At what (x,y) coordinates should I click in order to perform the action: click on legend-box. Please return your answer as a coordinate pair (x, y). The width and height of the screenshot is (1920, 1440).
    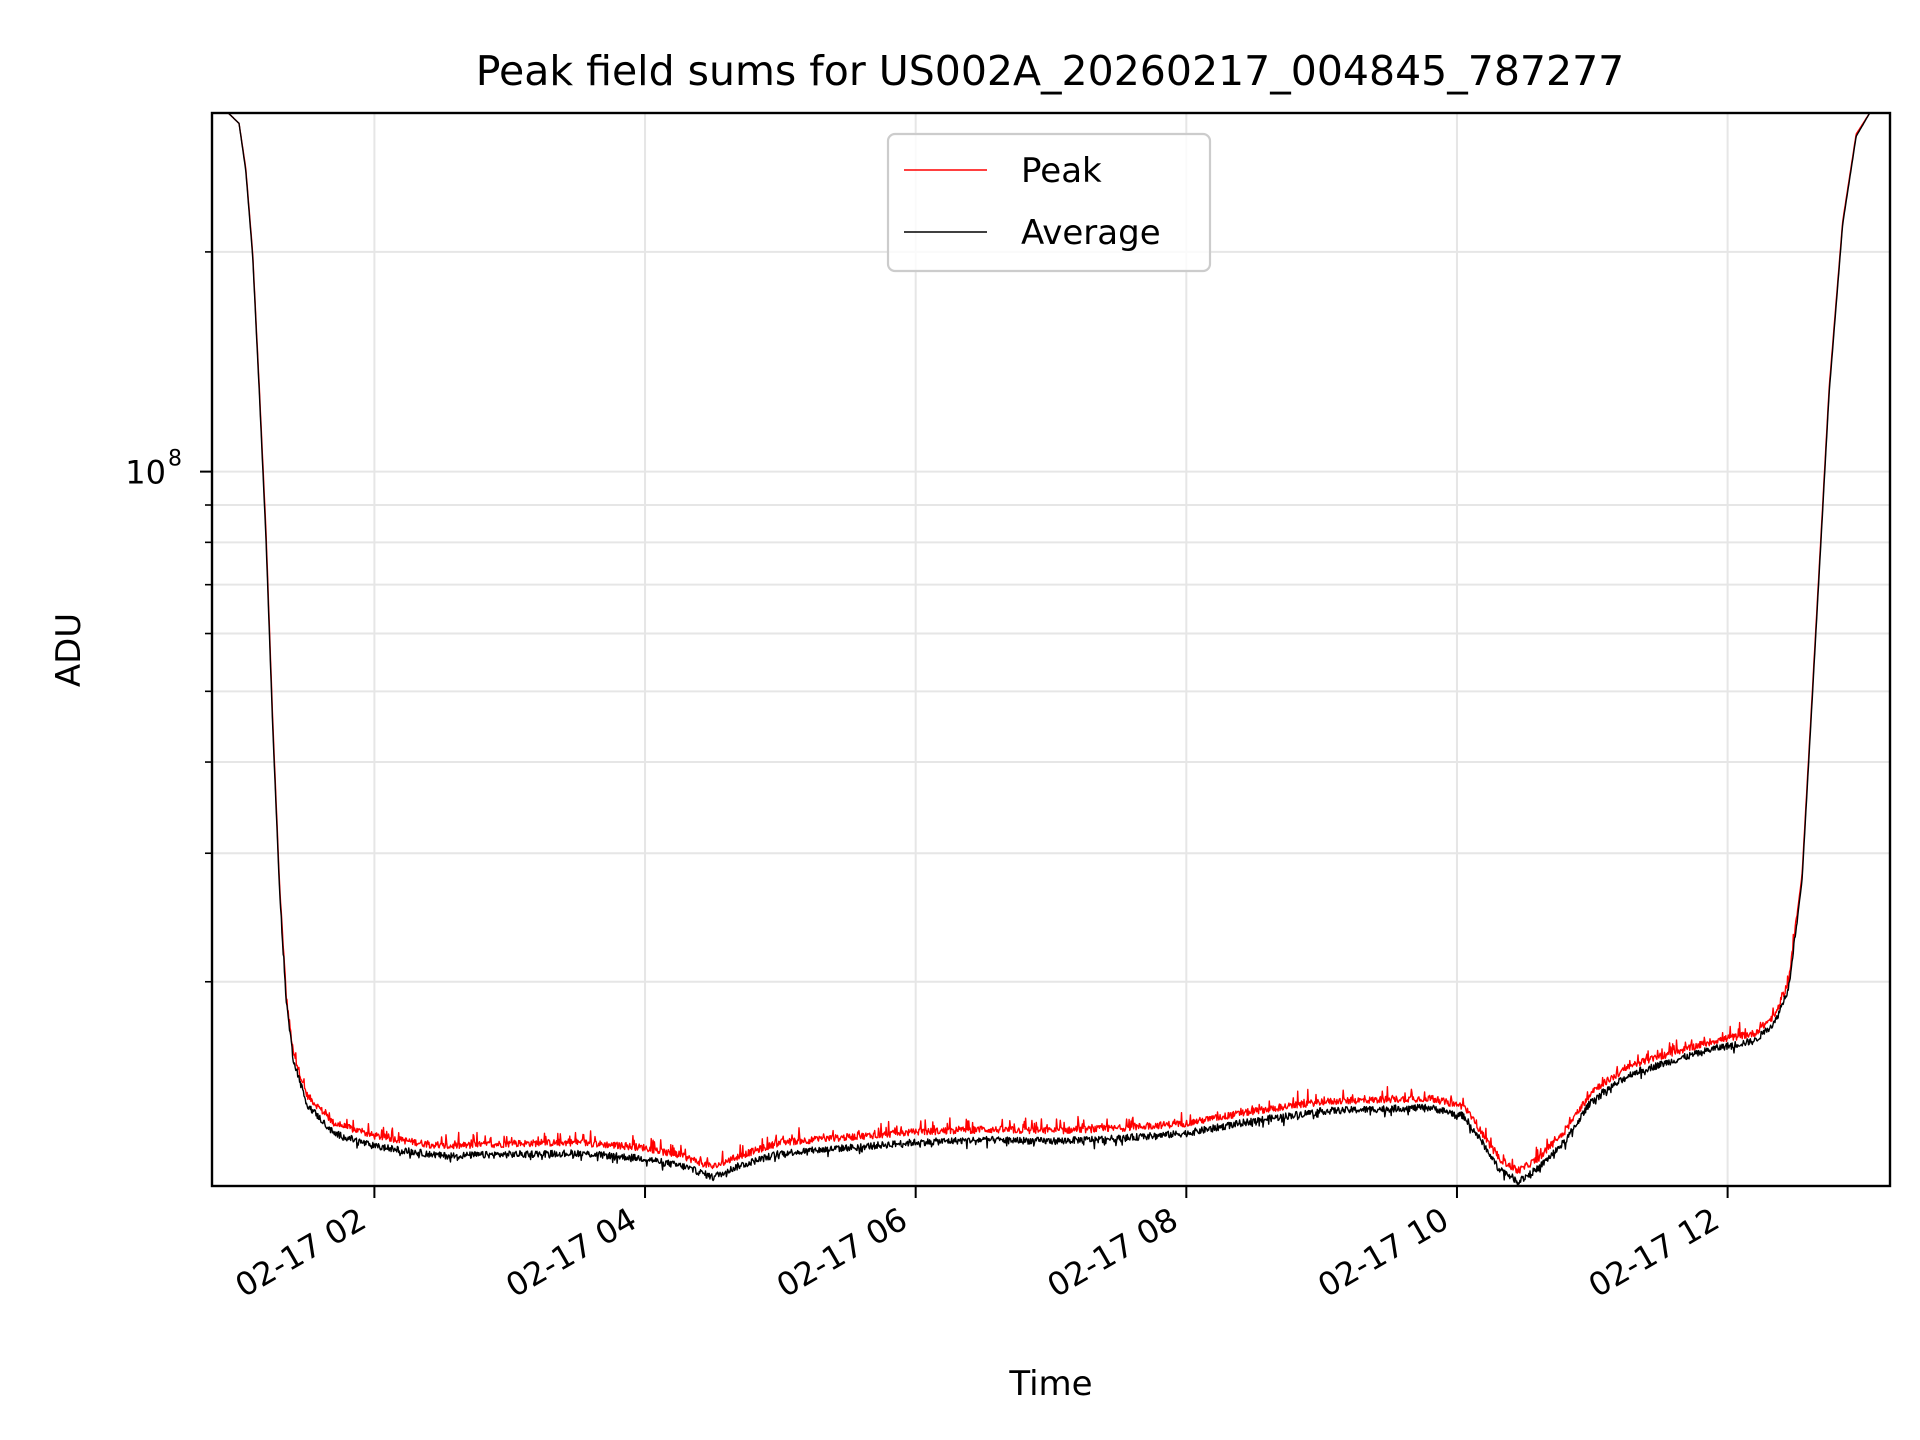
    Looking at the image, I should click on (1049, 202).